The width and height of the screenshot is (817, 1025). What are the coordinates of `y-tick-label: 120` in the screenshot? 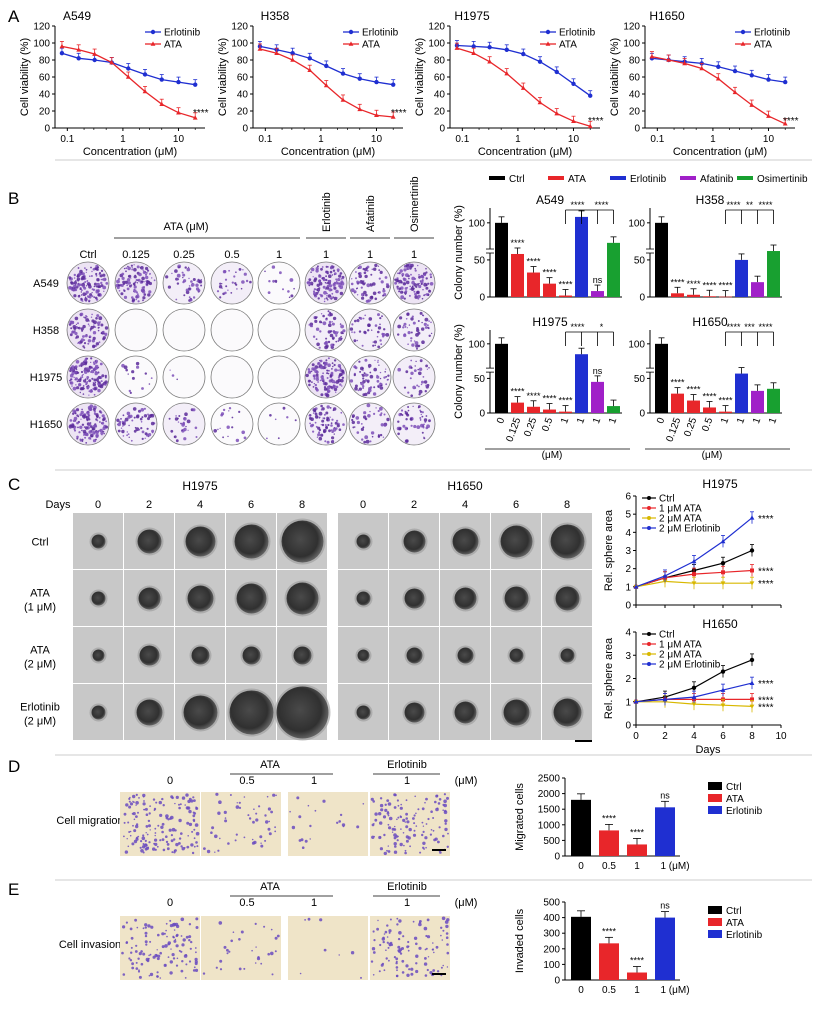 It's located at (239, 27).